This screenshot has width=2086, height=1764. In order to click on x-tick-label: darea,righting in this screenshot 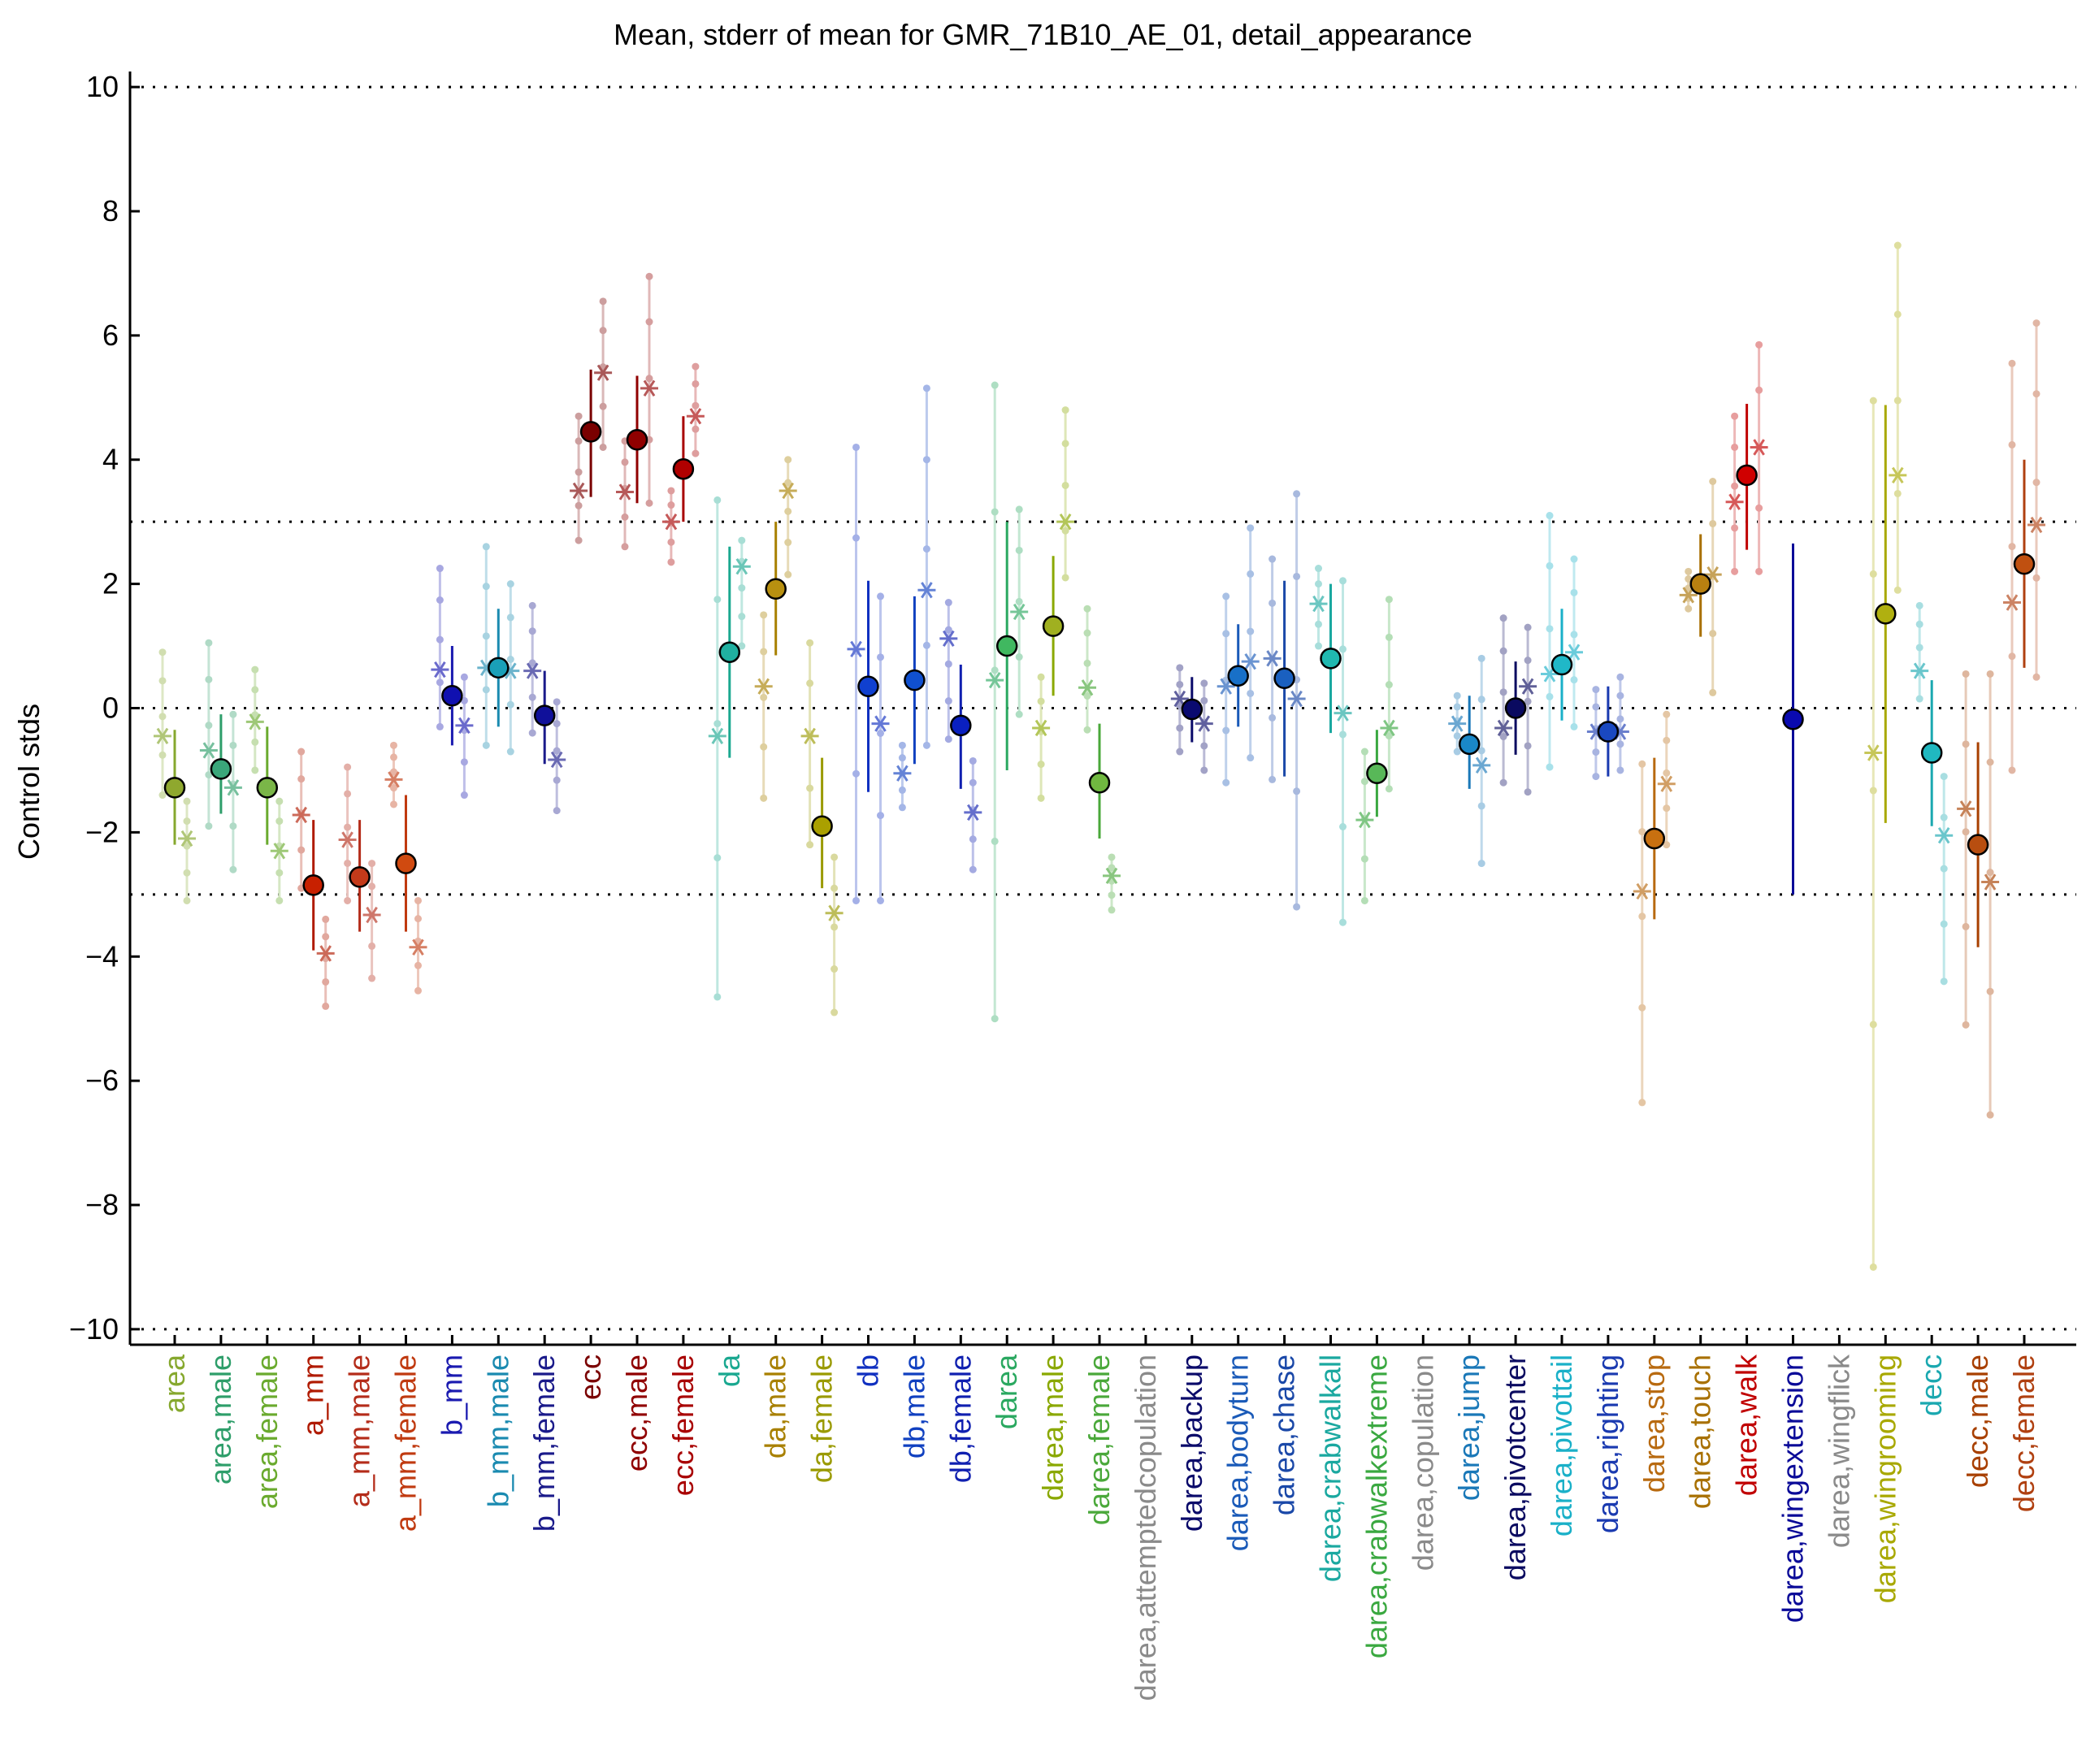, I will do `click(1607, 1443)`.